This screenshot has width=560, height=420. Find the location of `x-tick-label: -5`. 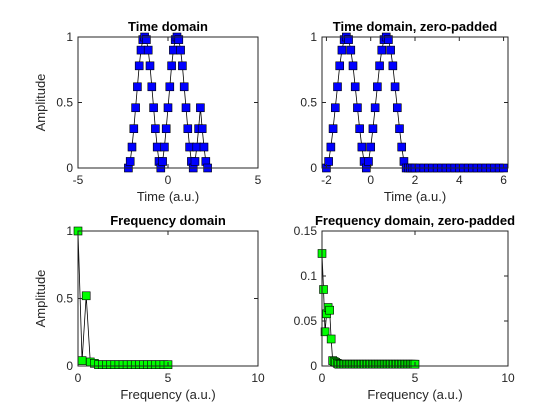

x-tick-label: -5 is located at coordinates (78, 180).